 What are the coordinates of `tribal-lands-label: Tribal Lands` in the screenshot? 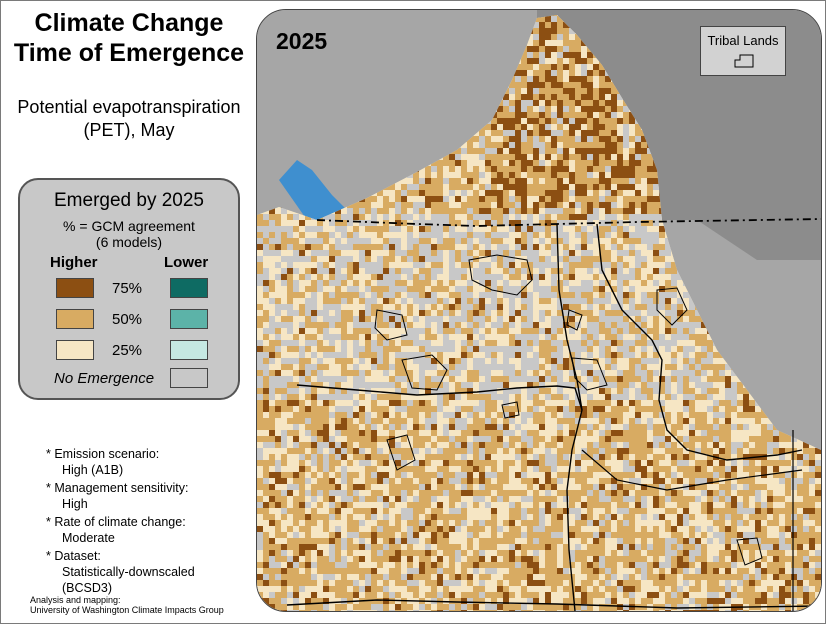 It's located at (743, 40).